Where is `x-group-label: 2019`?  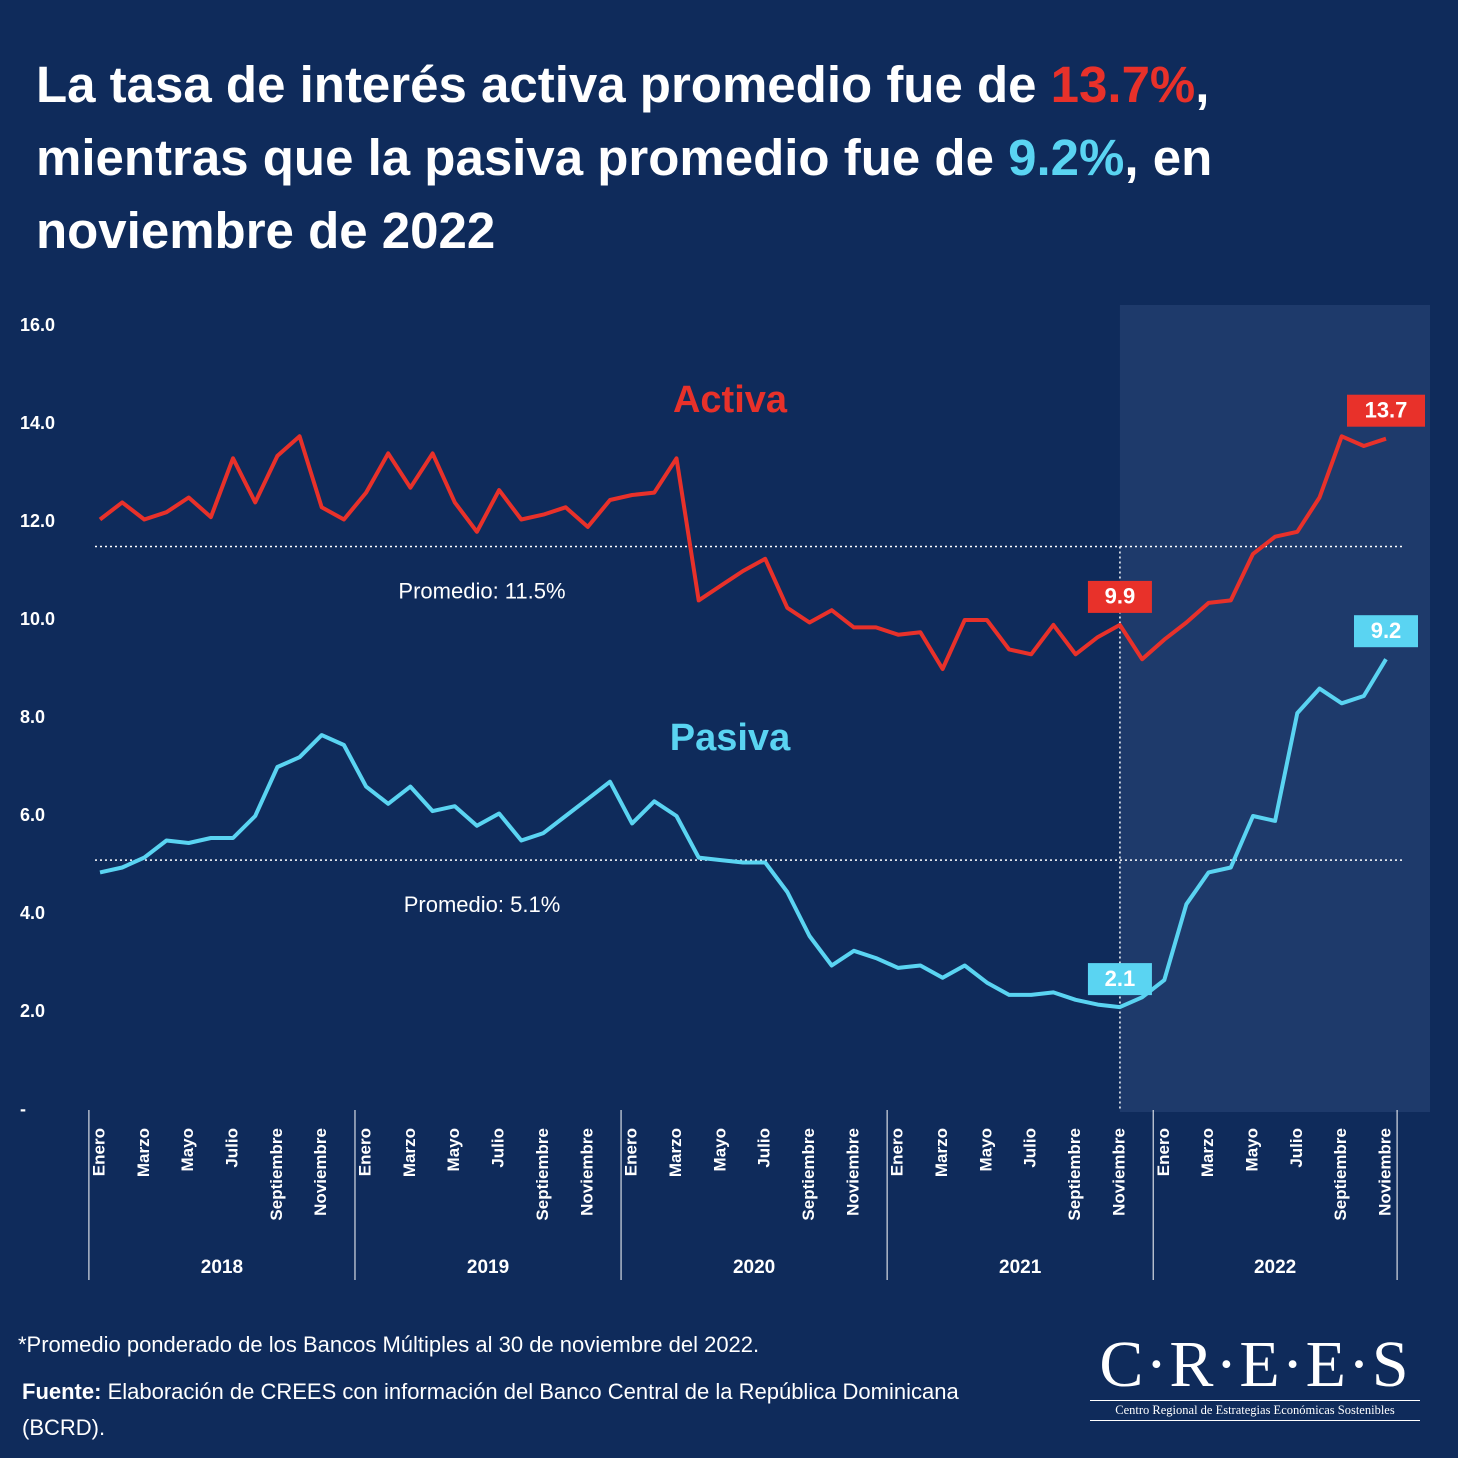
x-group-label: 2019 is located at coordinates (488, 1267).